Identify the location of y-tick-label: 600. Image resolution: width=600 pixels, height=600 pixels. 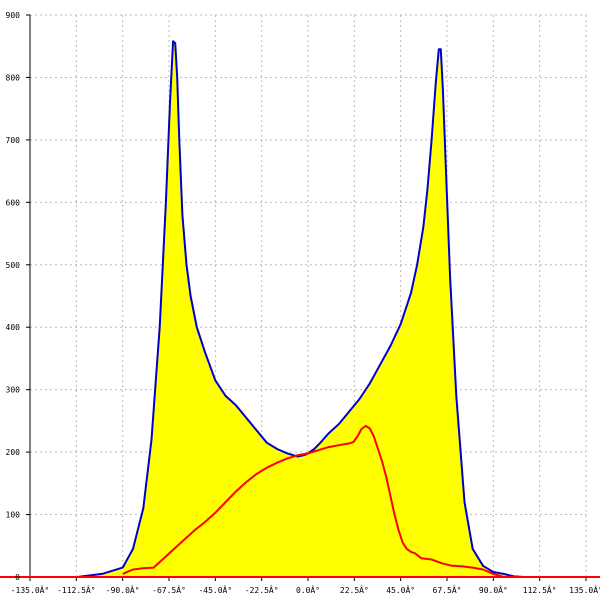
(13, 202).